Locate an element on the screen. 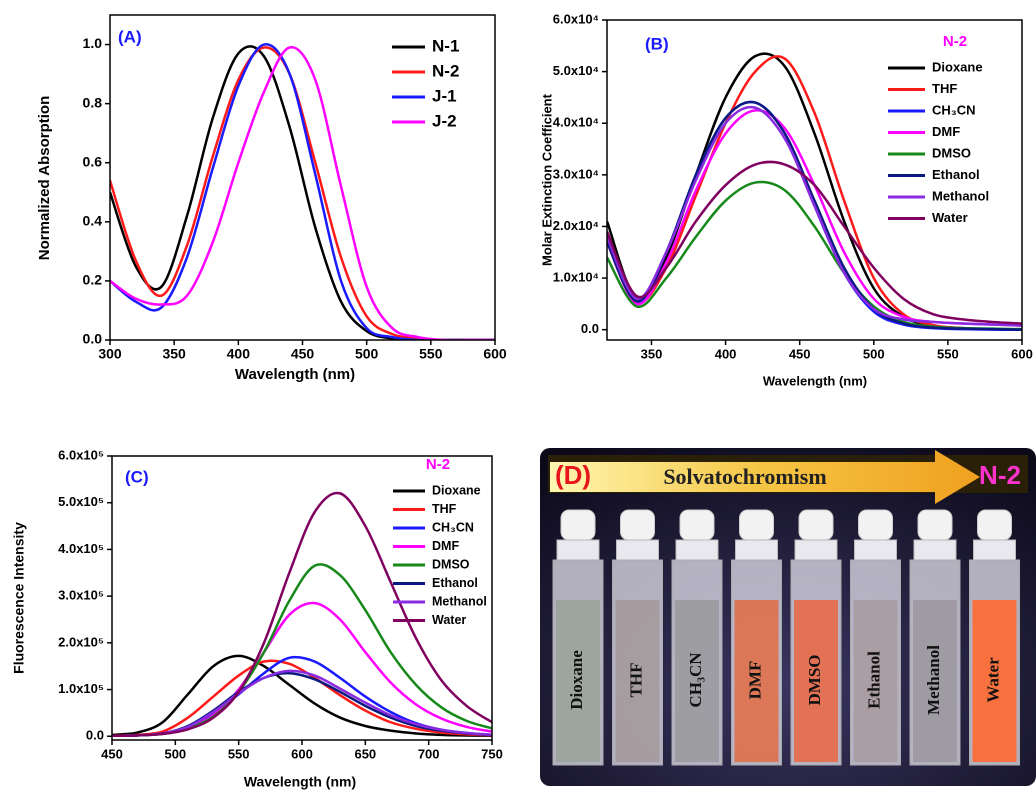 This screenshot has width=1036, height=793. y-tick-label: 0.4 is located at coordinates (93, 221).